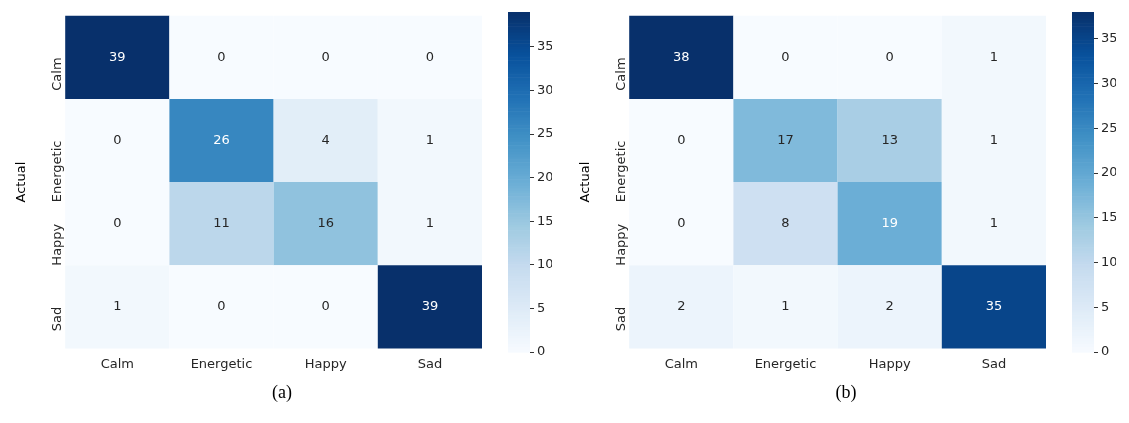  Describe the element at coordinates (785, 223) in the screenshot. I see `data-label: 8` at that location.